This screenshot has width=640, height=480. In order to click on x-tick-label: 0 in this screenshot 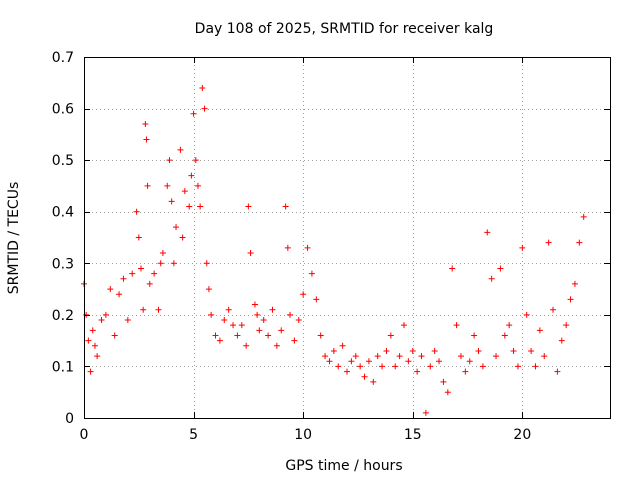, I will do `click(84, 435)`.